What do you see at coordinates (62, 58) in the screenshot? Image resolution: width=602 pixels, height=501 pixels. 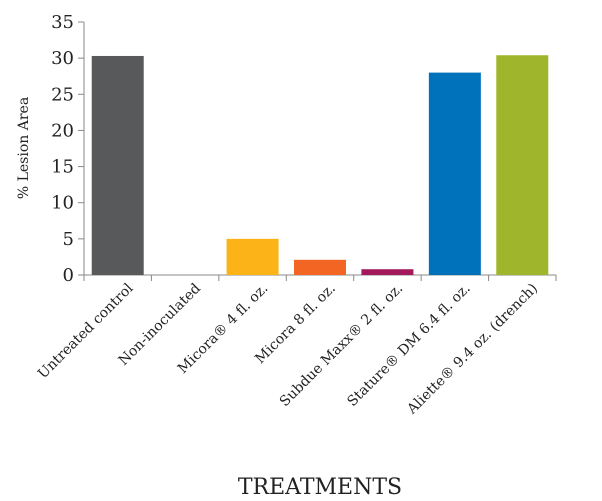 I see `y-tick-label: 30` at bounding box center [62, 58].